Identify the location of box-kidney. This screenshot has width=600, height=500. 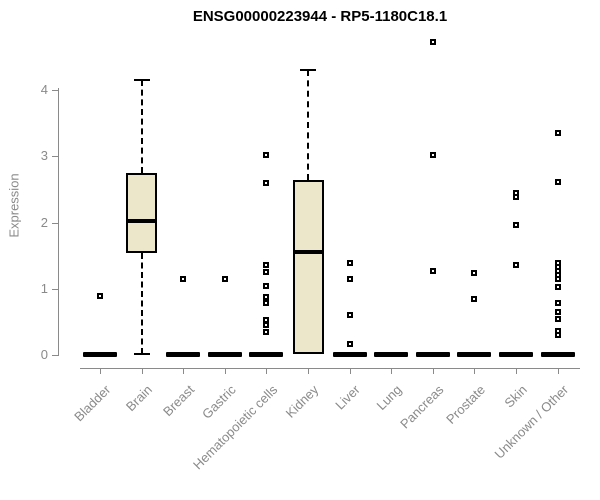
(308, 267).